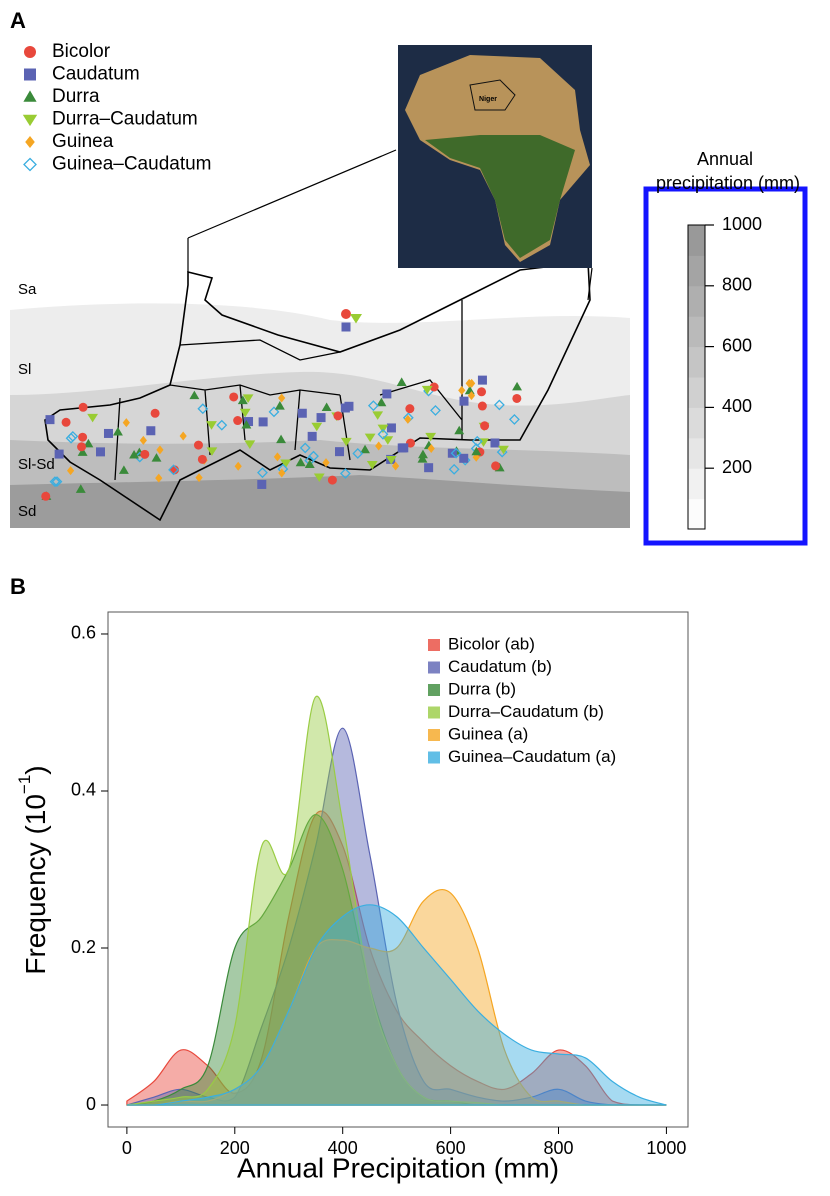 The width and height of the screenshot is (830, 1196). Describe the element at coordinates (18, 20) in the screenshot. I see `panel-label: A` at that location.